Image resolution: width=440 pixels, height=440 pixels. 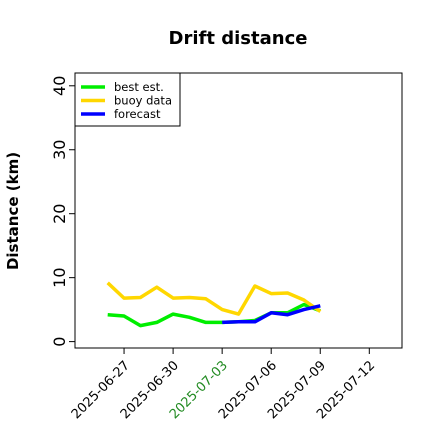 I want to click on y-tick-label: 10, so click(x=59, y=277).